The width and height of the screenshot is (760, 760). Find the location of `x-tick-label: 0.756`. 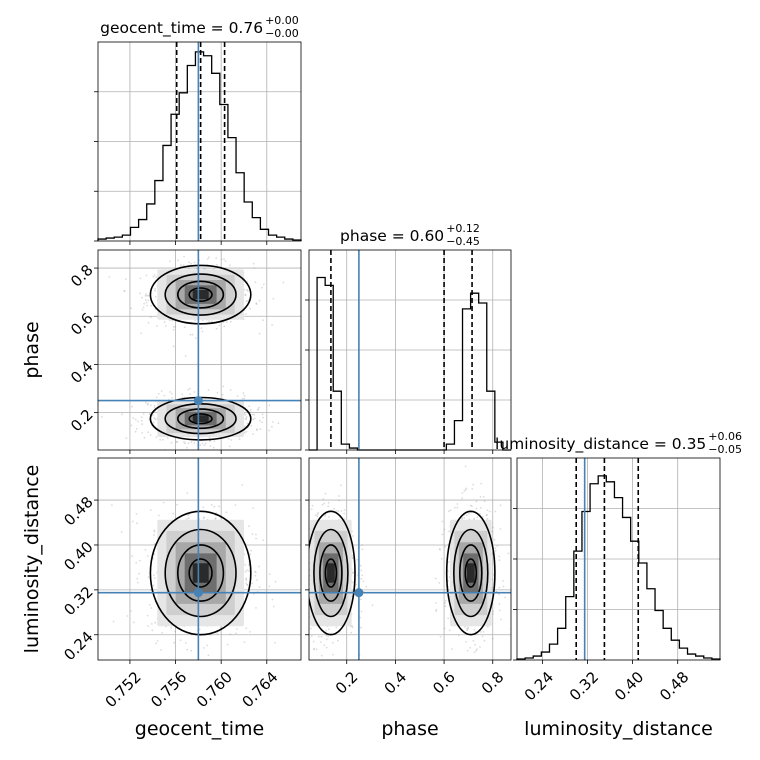

x-tick-label: 0.756 is located at coordinates (168, 689).